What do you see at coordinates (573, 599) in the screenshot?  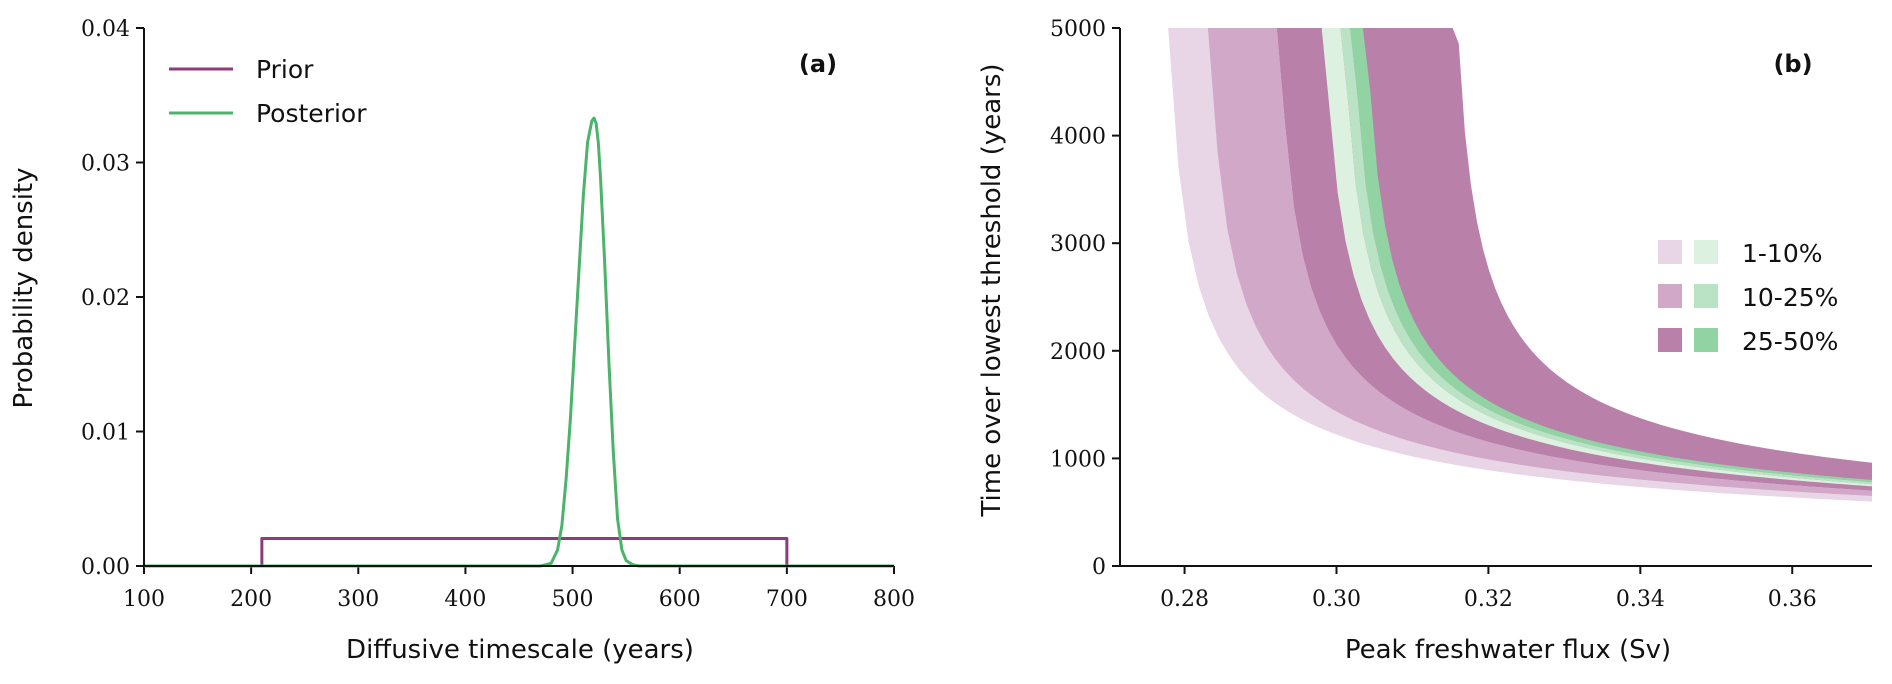 I see `a-x-tick-label: 500` at bounding box center [573, 599].